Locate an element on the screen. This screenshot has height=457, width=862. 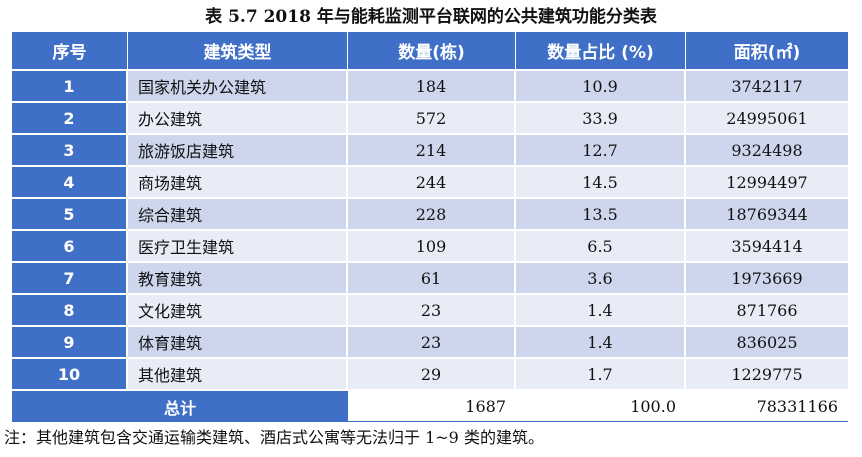
header-count: 数量(栋) is located at coordinates (432, 50).